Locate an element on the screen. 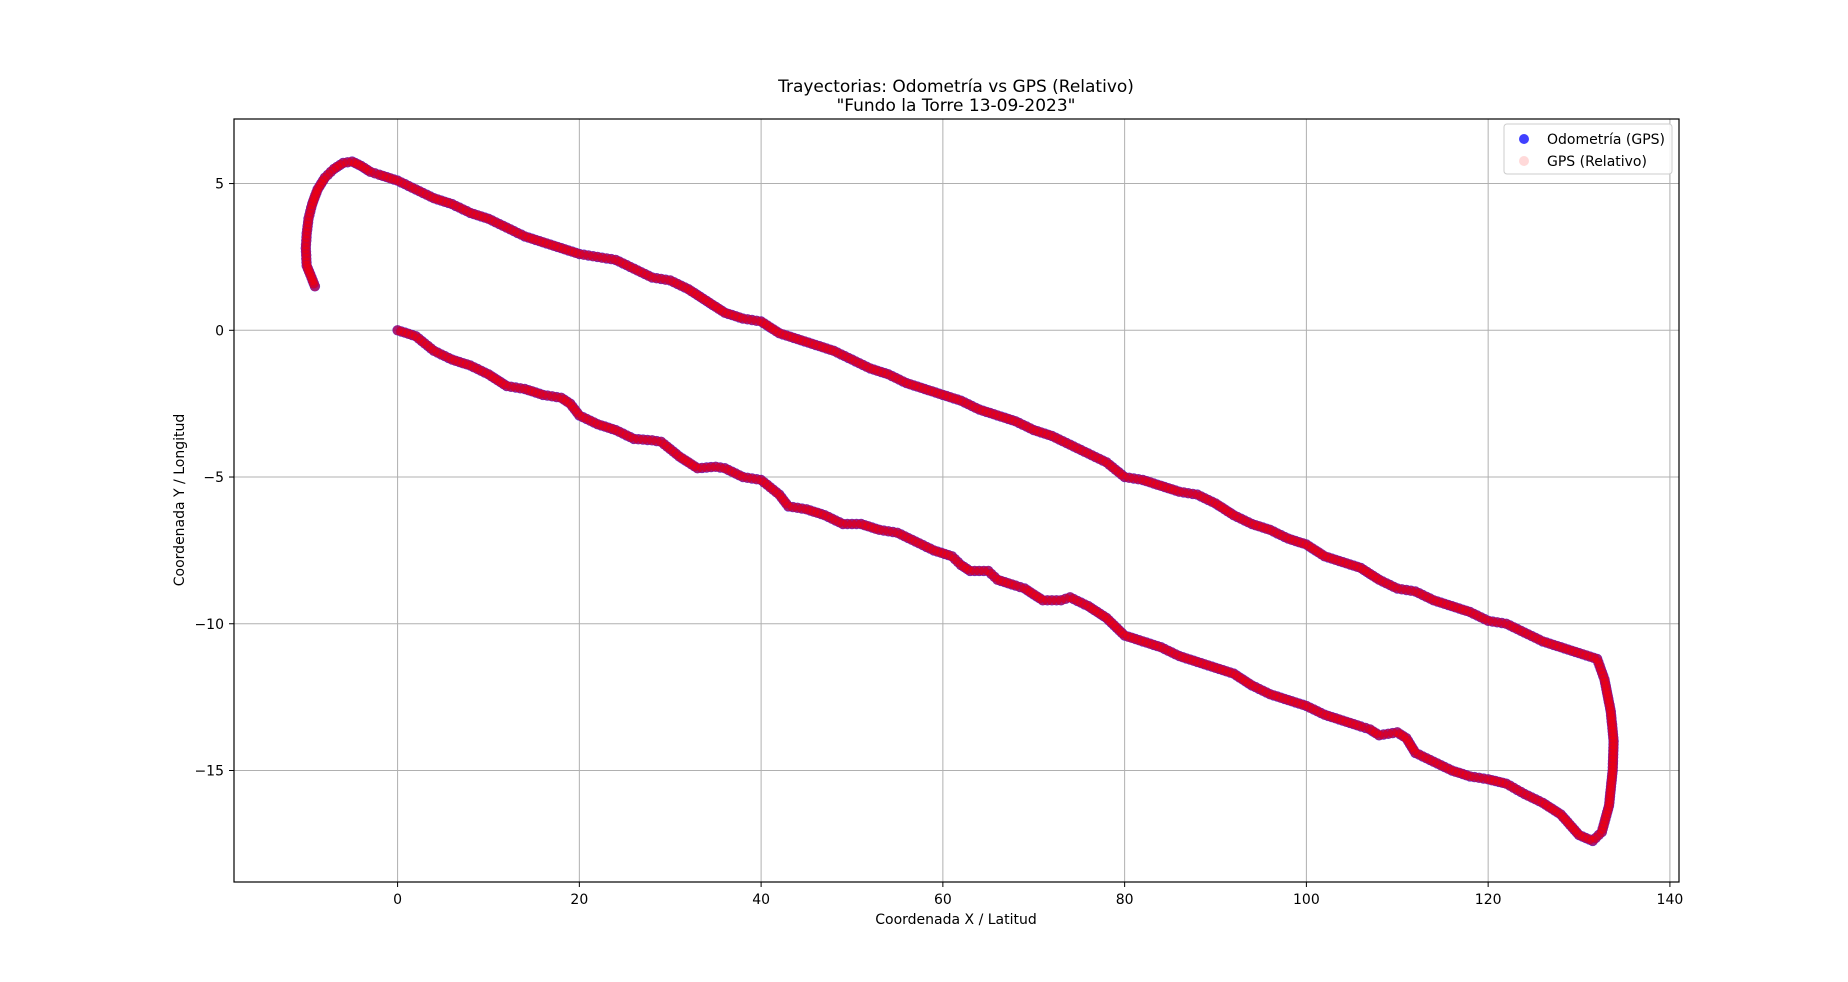  legend-label-odometria: Odometría (GPS) is located at coordinates (1606, 140).